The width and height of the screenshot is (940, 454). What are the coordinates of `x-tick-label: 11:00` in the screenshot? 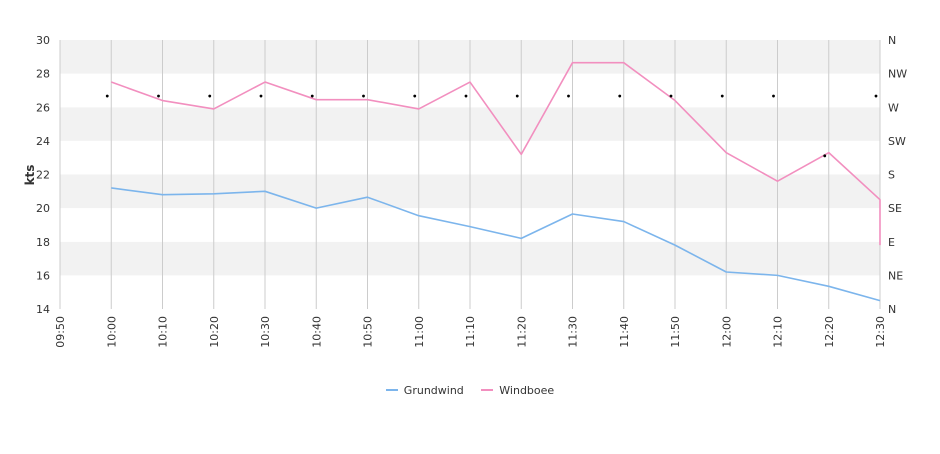 It's located at (419, 332).